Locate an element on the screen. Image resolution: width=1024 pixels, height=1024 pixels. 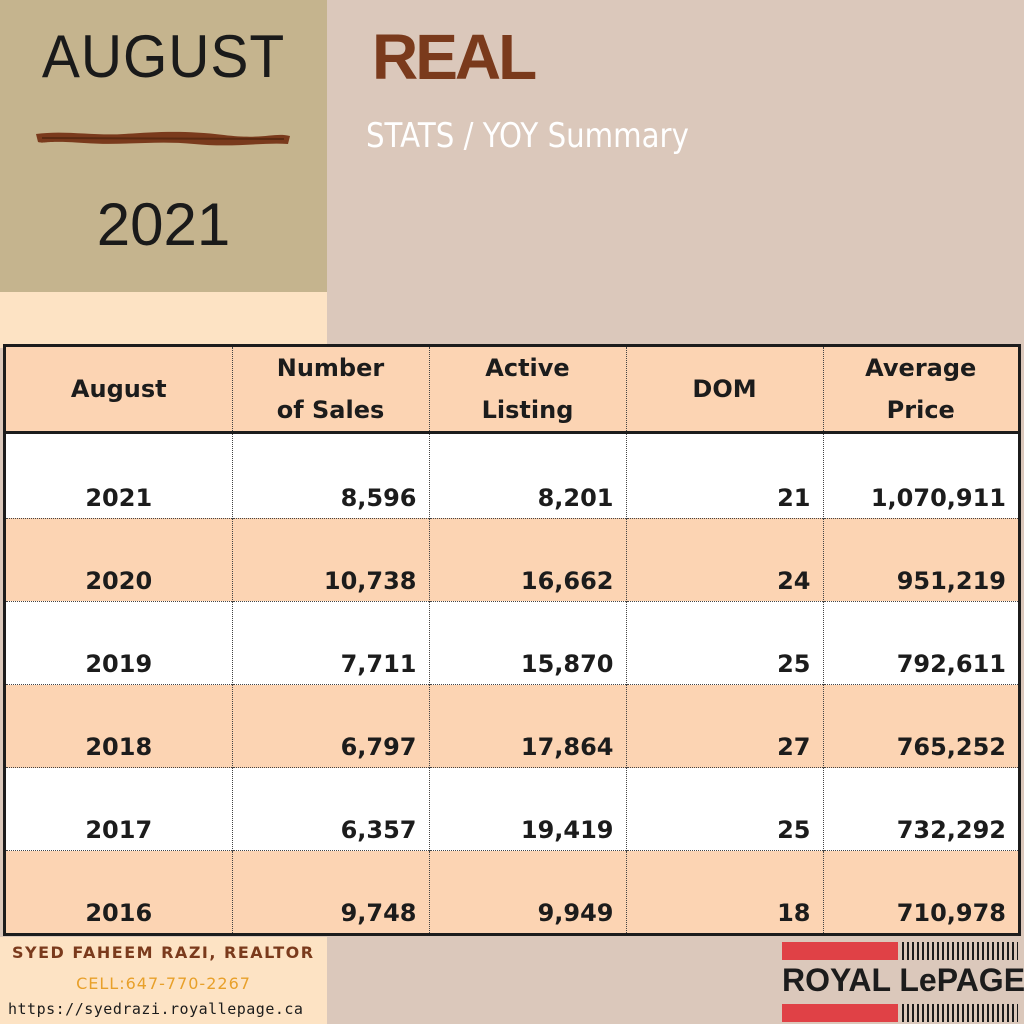
contact-panel is located at coordinates (163, 980).